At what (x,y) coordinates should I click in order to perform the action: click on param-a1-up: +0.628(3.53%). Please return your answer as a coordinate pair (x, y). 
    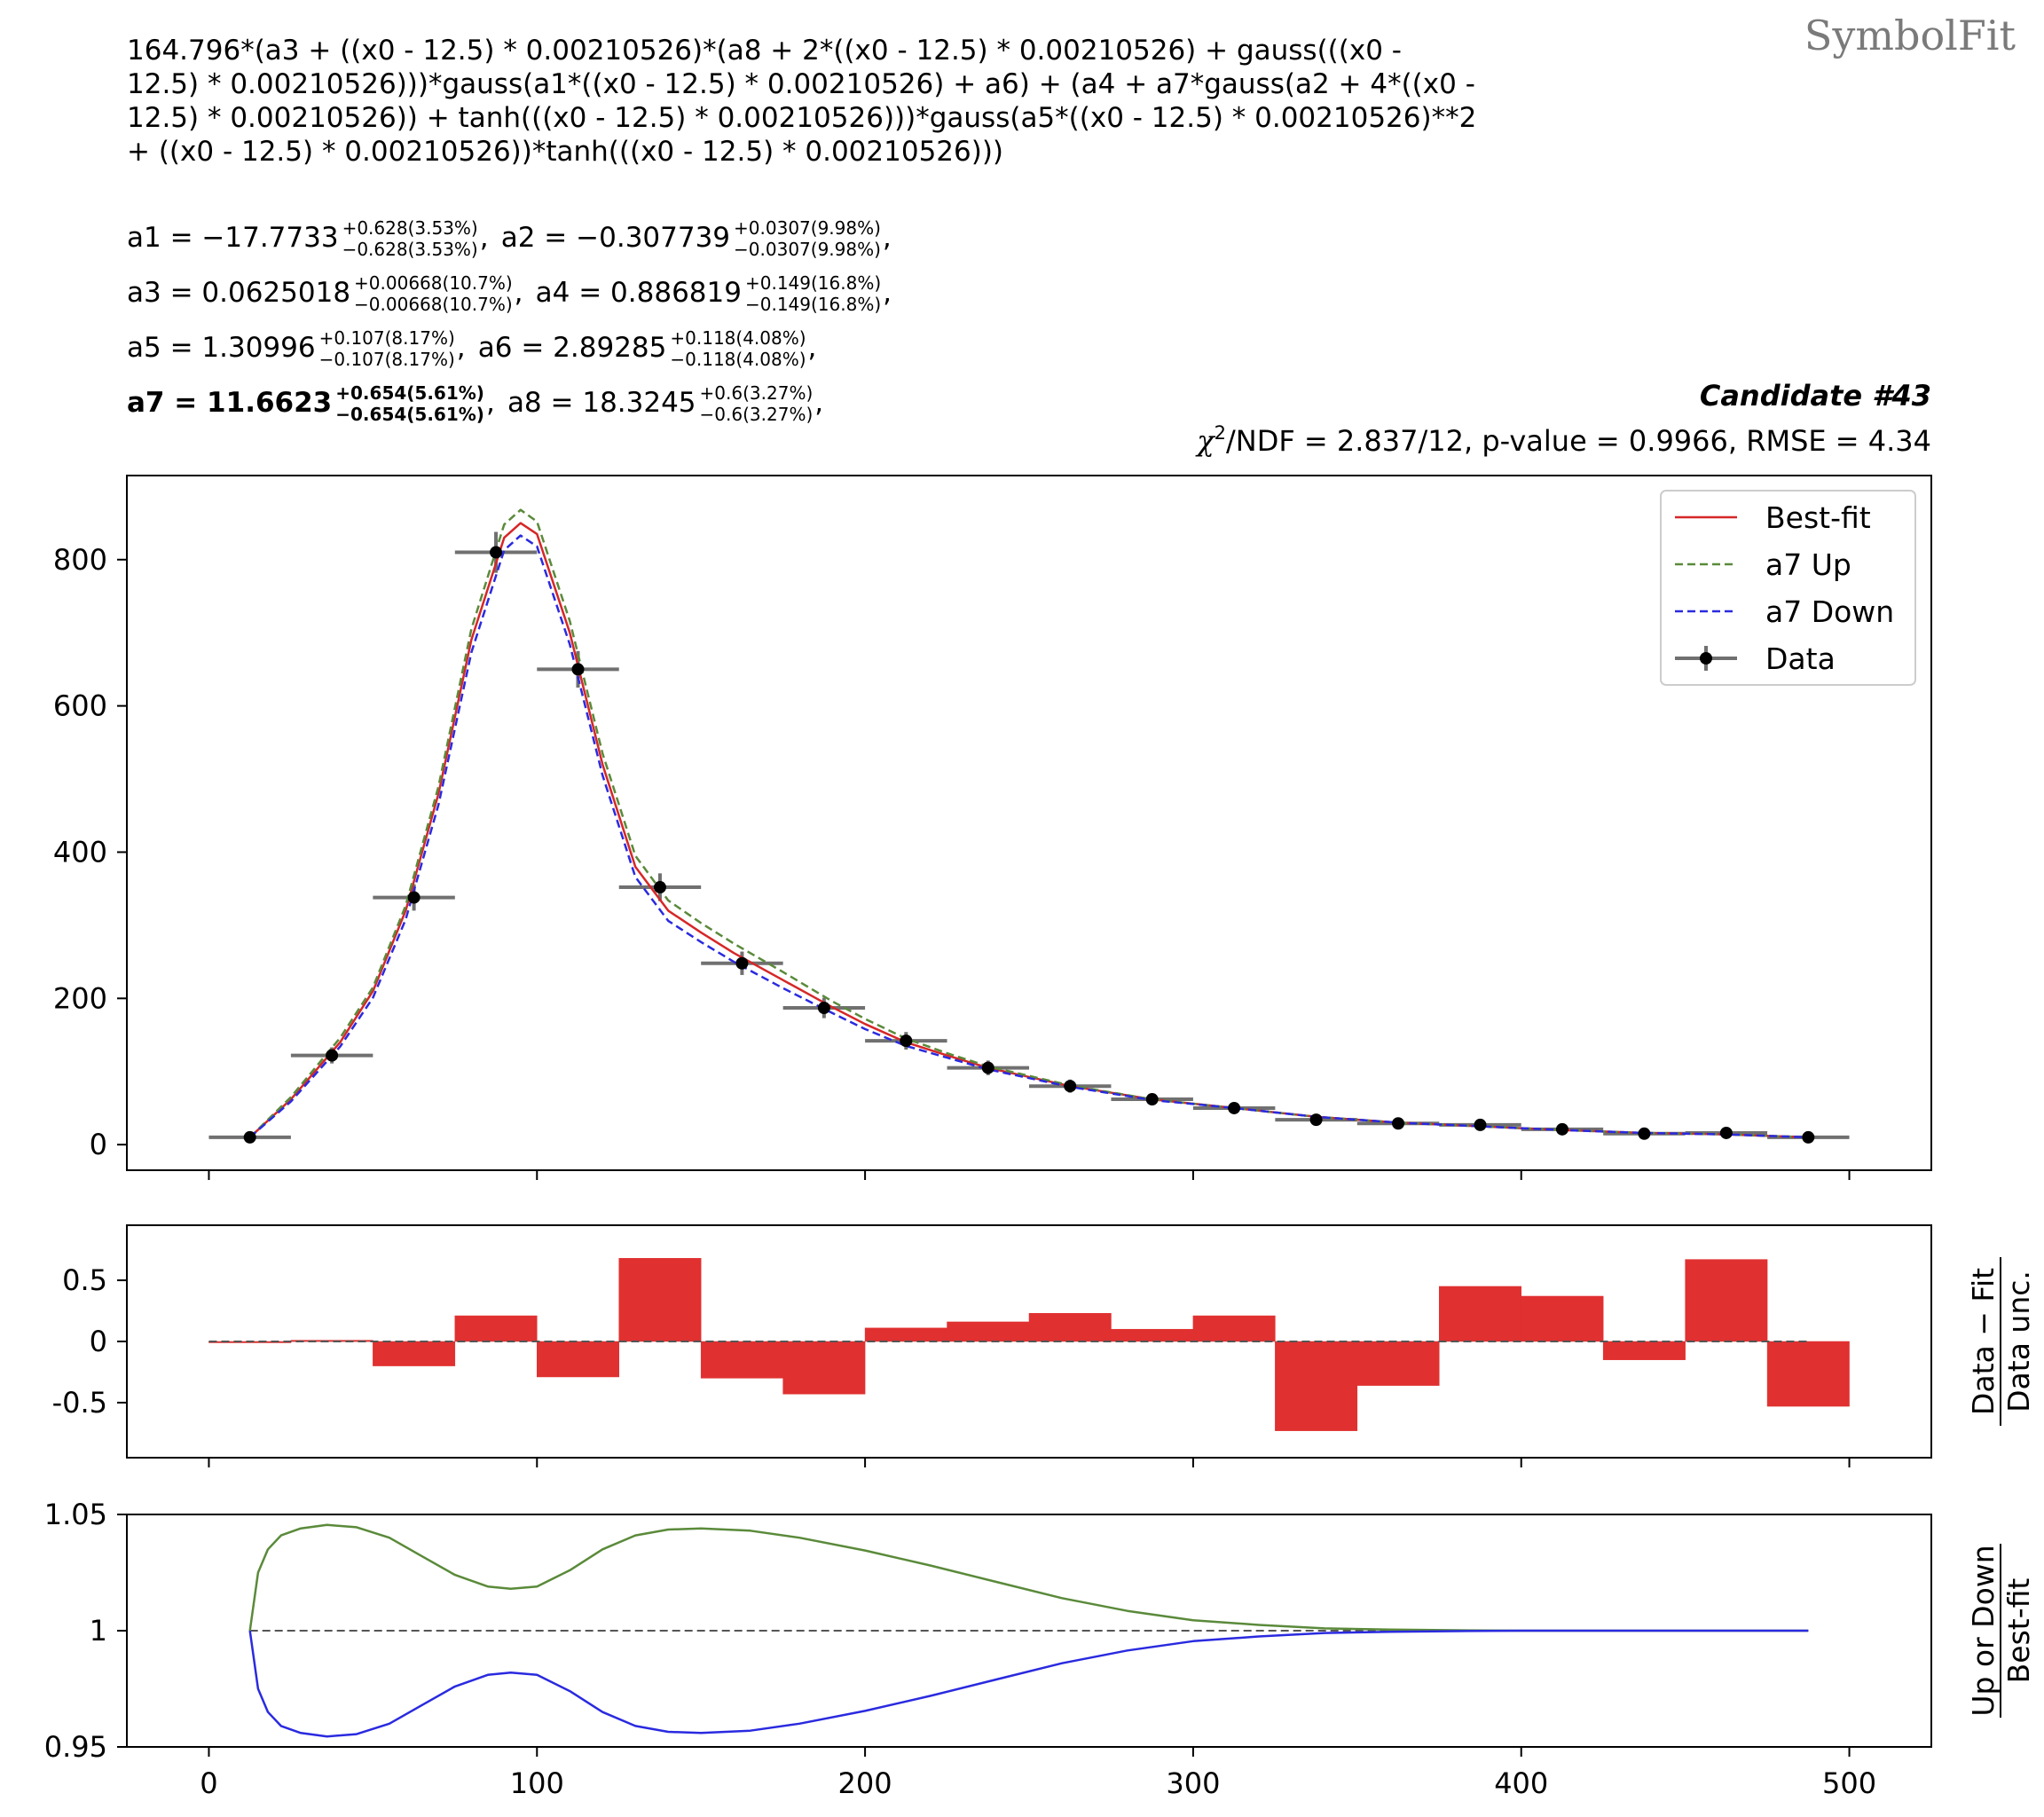
    Looking at the image, I should click on (410, 228).